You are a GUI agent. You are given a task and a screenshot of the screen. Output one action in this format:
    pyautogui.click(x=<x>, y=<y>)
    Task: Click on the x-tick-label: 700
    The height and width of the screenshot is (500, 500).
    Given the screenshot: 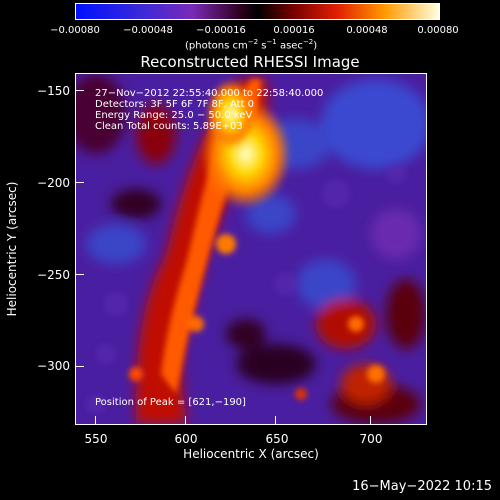 What is the action you would take?
    pyautogui.click(x=371, y=439)
    